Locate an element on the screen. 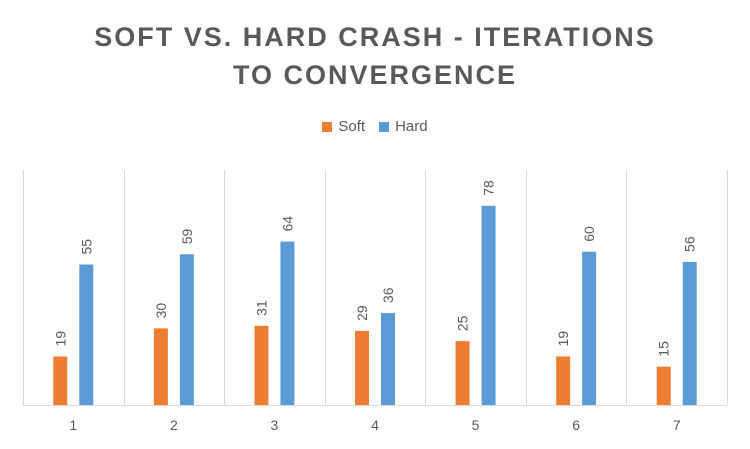 The image size is (750, 449). legend-label-hard: Hard is located at coordinates (411, 126).